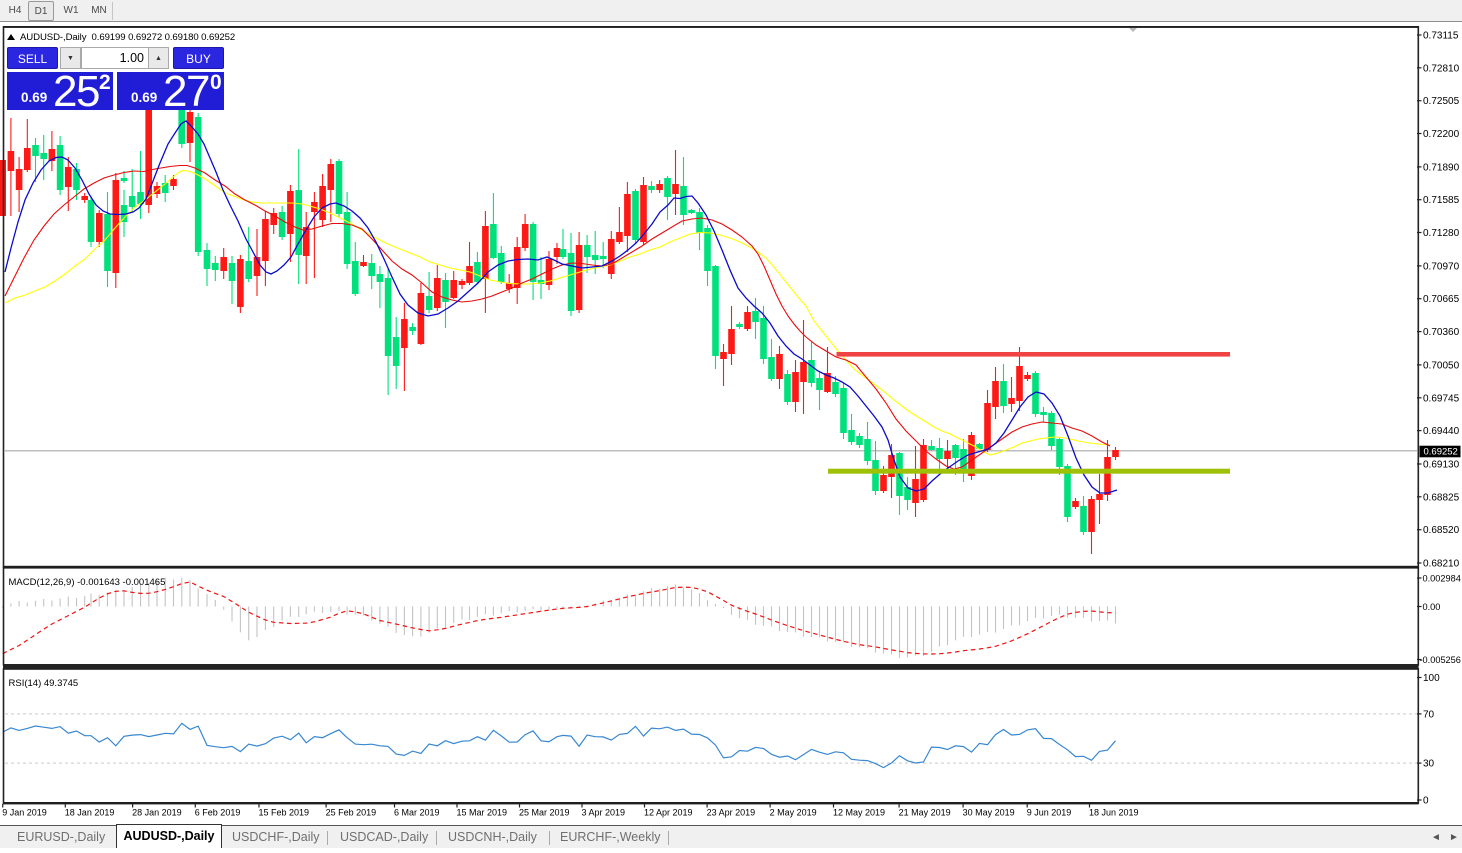 The image size is (1462, 853). Describe the element at coordinates (482, 813) in the screenshot. I see `svg-text: 15 Mar 2019` at that location.